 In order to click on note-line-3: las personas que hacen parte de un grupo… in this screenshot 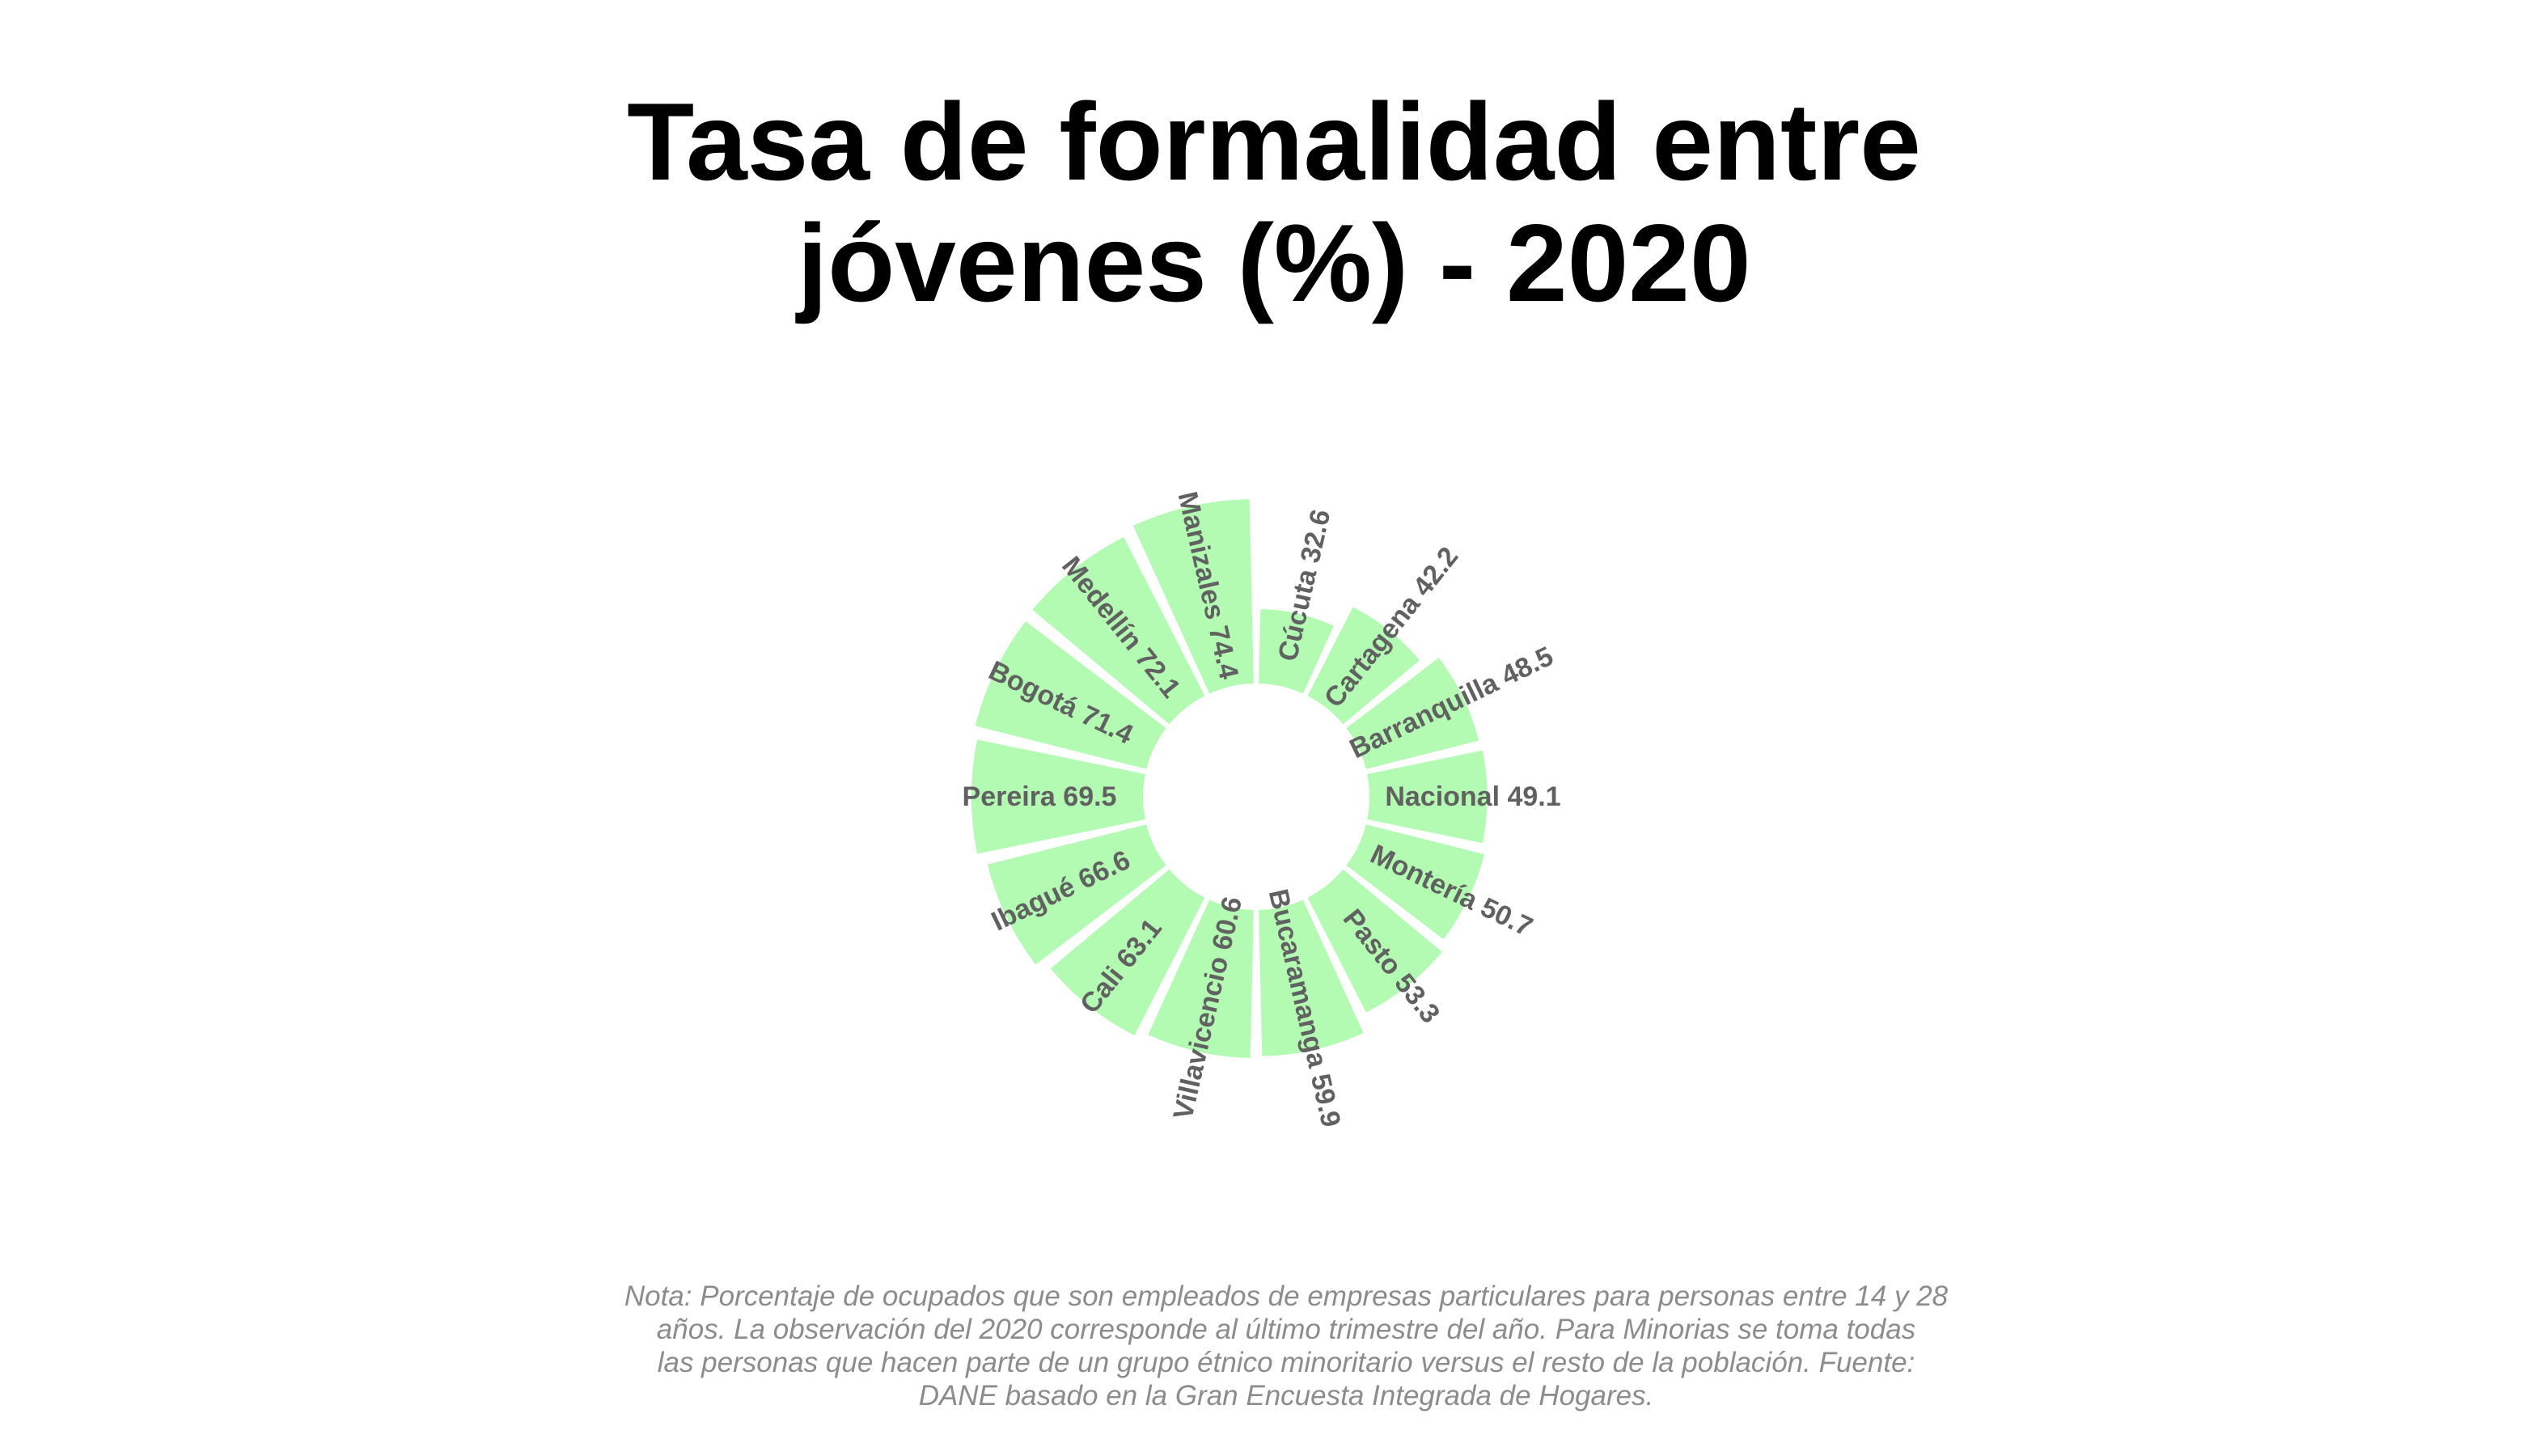, I will do `click(1286, 1362)`.